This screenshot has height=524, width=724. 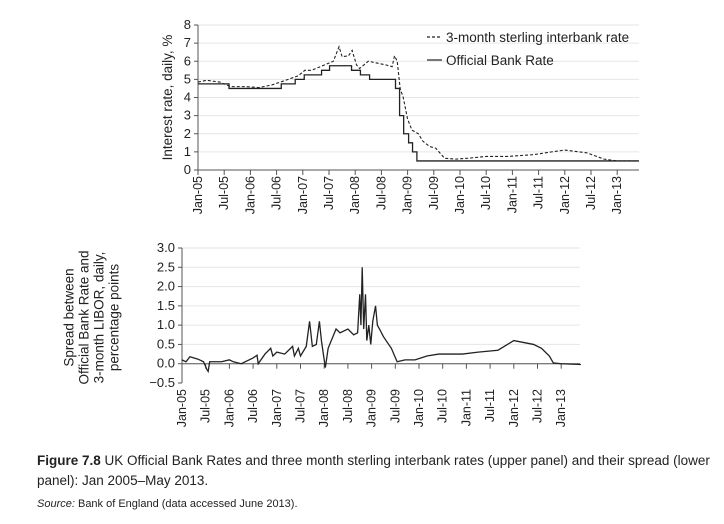 I want to click on series-line-official-bank-rate, so click(x=418, y=113).